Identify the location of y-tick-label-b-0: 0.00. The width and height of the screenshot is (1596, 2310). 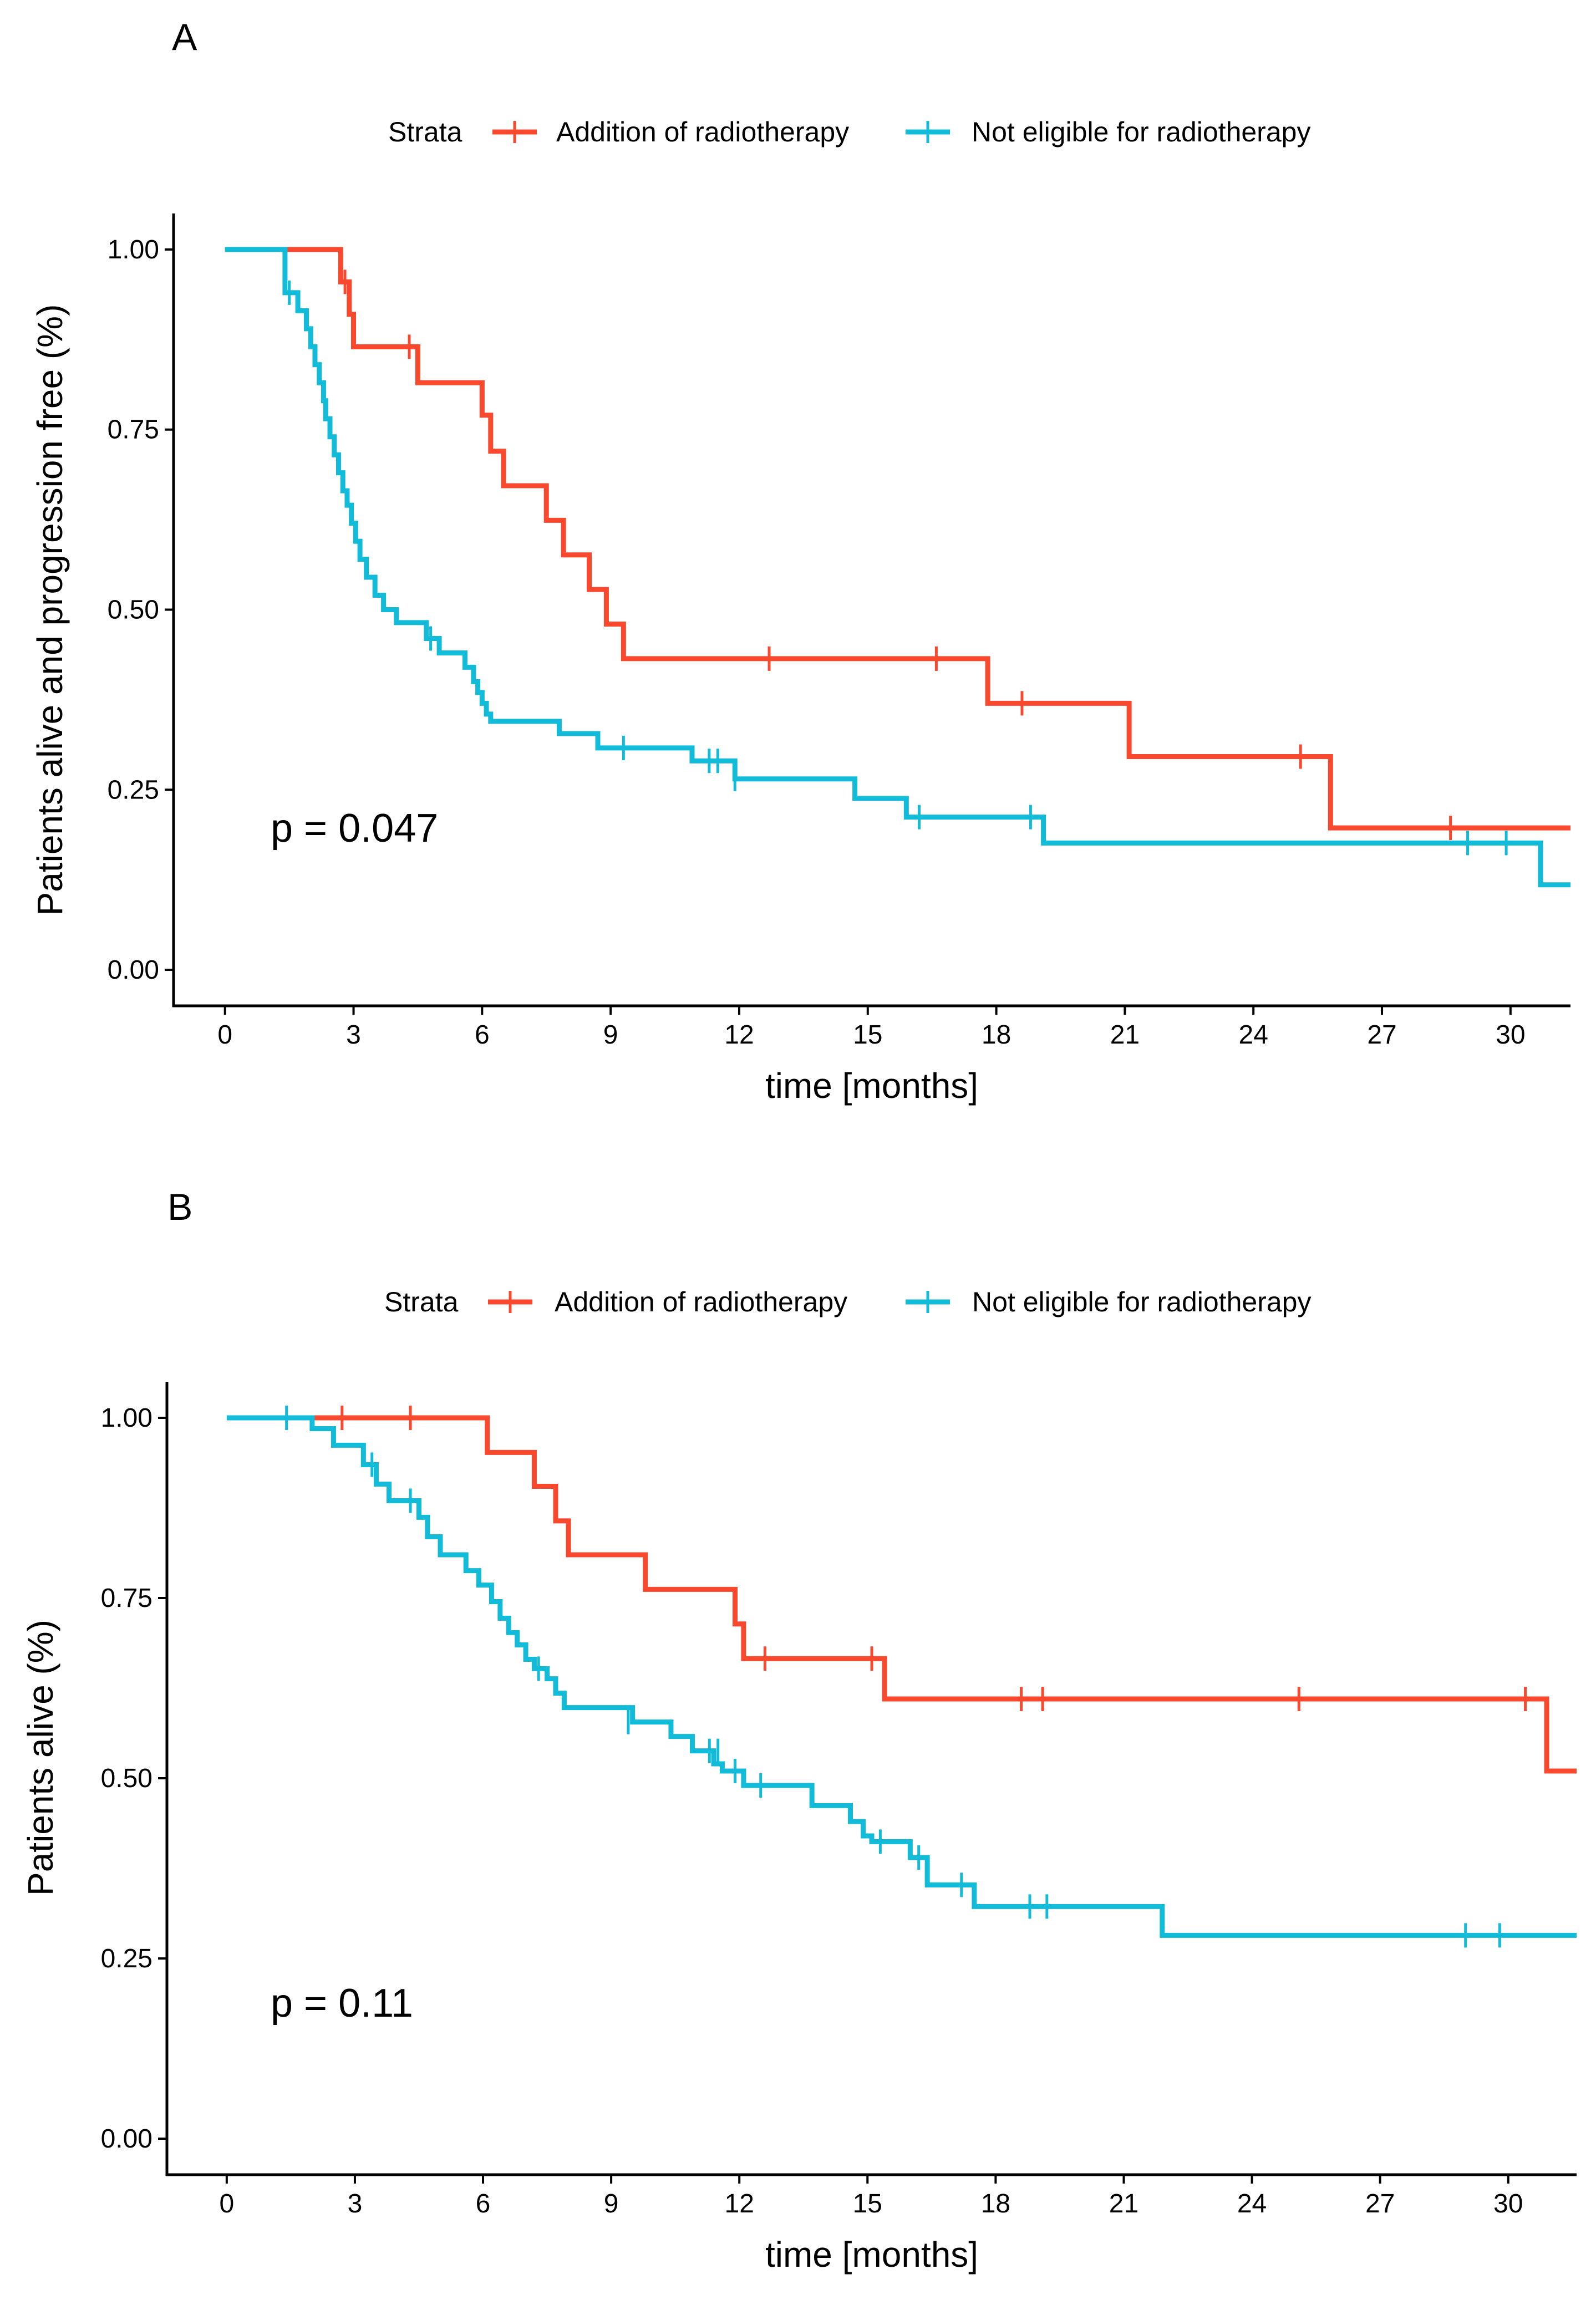
(127, 2139).